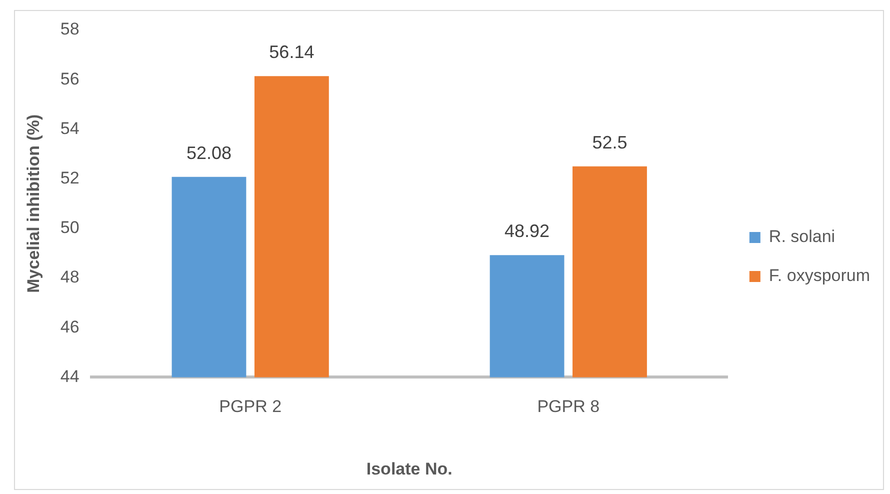  I want to click on data-label: 48.92, so click(527, 231).